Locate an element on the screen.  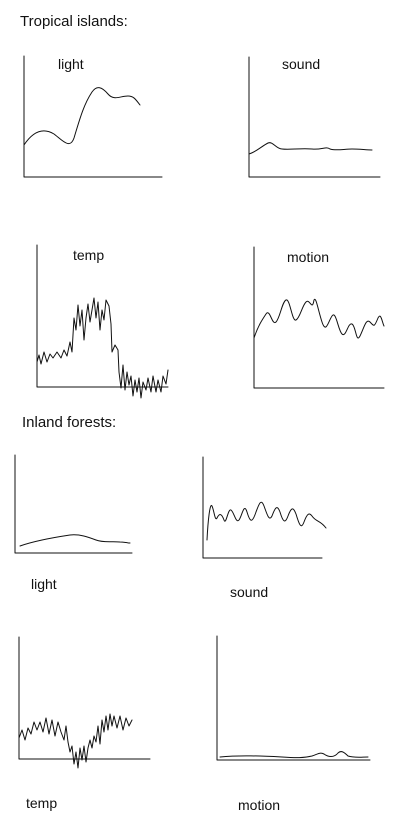
plot-label-inland-motion: motion is located at coordinates (259, 805).